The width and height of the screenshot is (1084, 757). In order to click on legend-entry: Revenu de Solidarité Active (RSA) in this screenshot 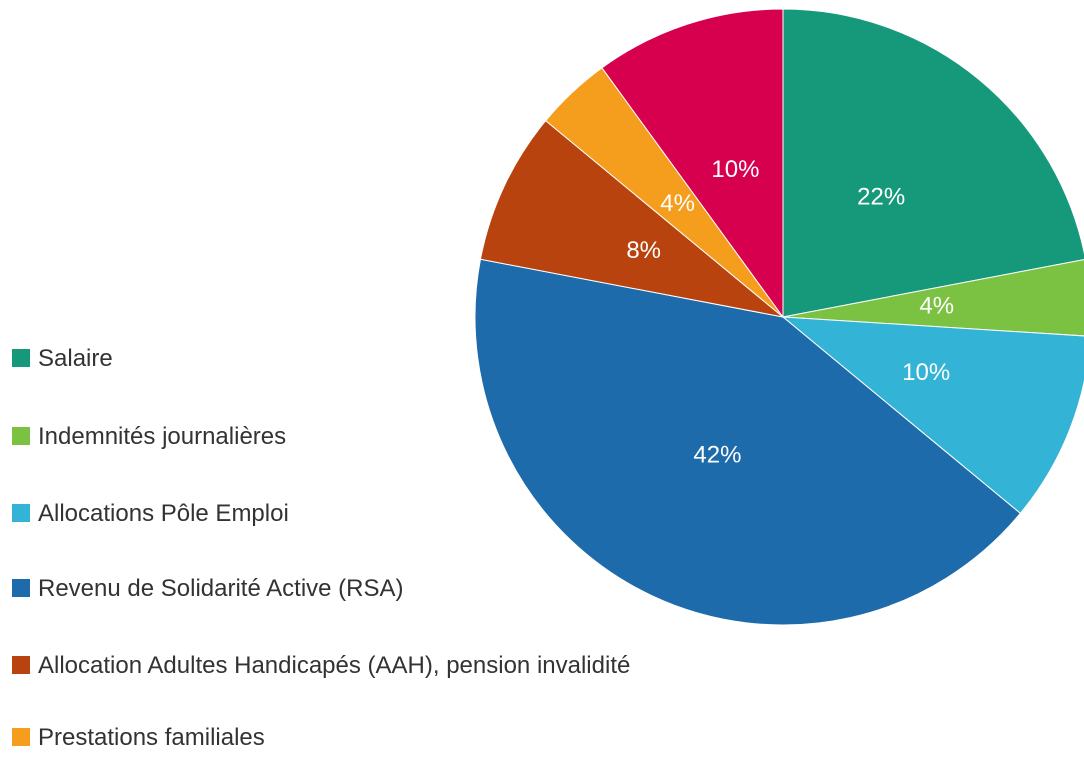, I will do `click(332, 588)`.